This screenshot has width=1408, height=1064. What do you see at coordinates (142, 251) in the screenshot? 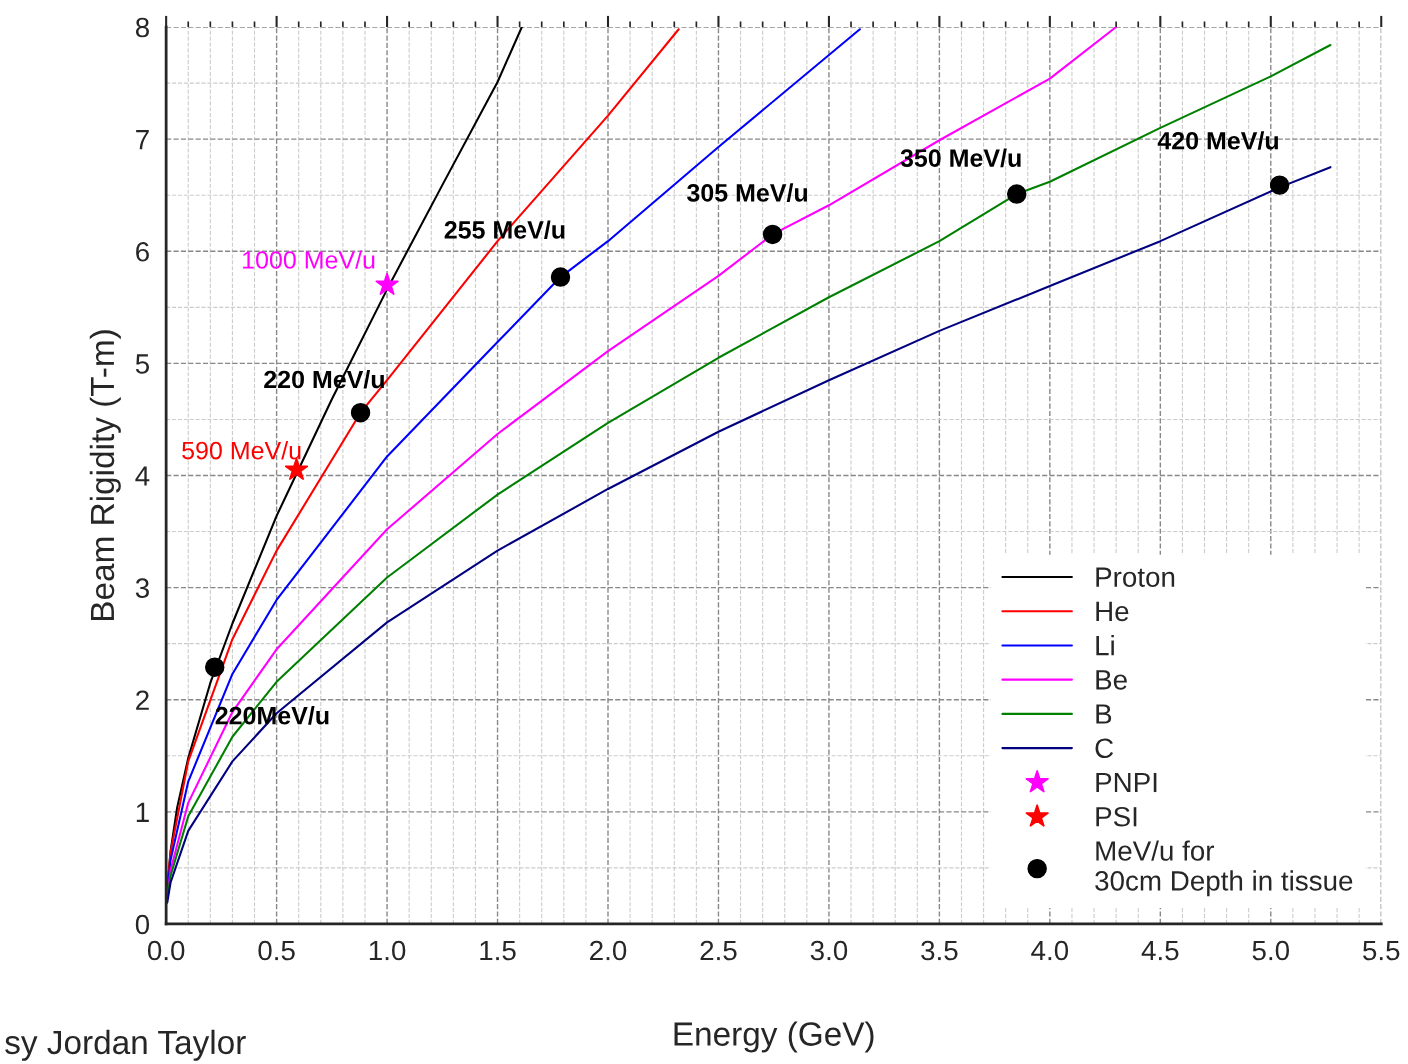
I see `y-tick-label: 6` at bounding box center [142, 251].